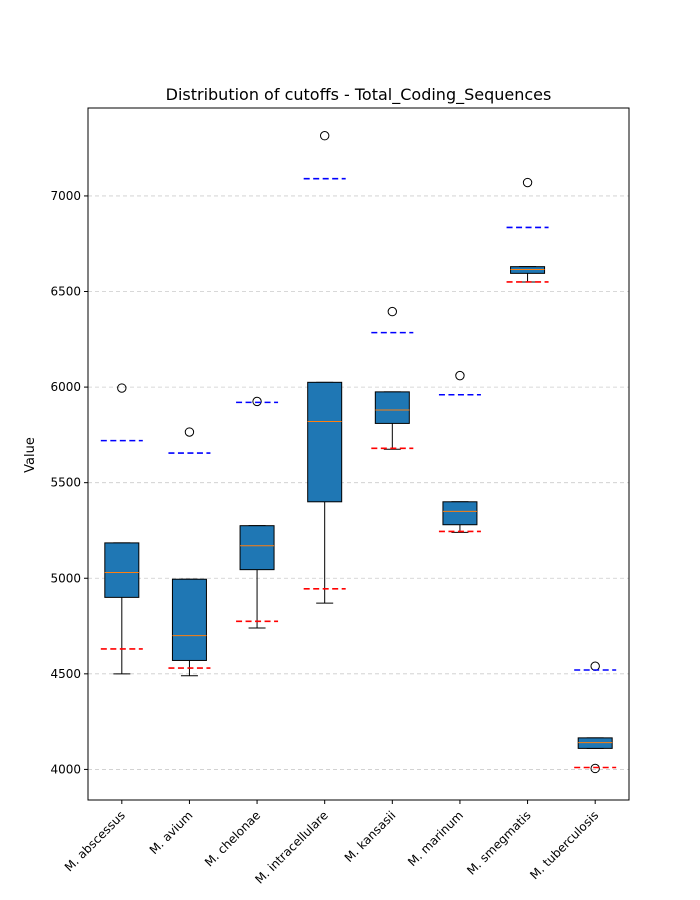 The image size is (700, 900). Describe the element at coordinates (498, 842) in the screenshot. I see `x-tick-label: M. smegmatis` at that location.